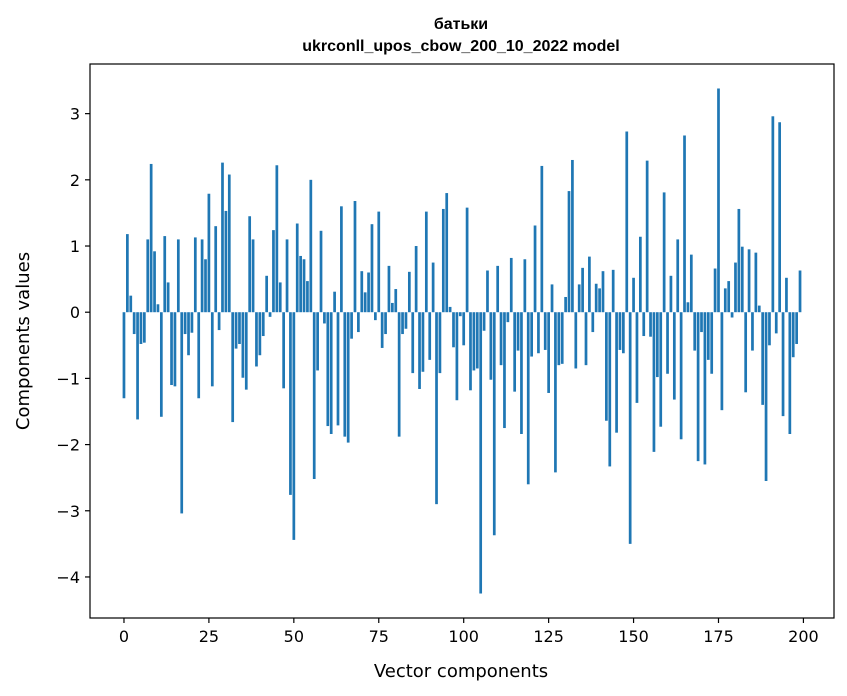 This screenshot has width=847, height=696. What do you see at coordinates (460, 46) in the screenshot?
I see `chart-title-line2: ukrconll_upos_cbow_200_10_2022 model` at bounding box center [460, 46].